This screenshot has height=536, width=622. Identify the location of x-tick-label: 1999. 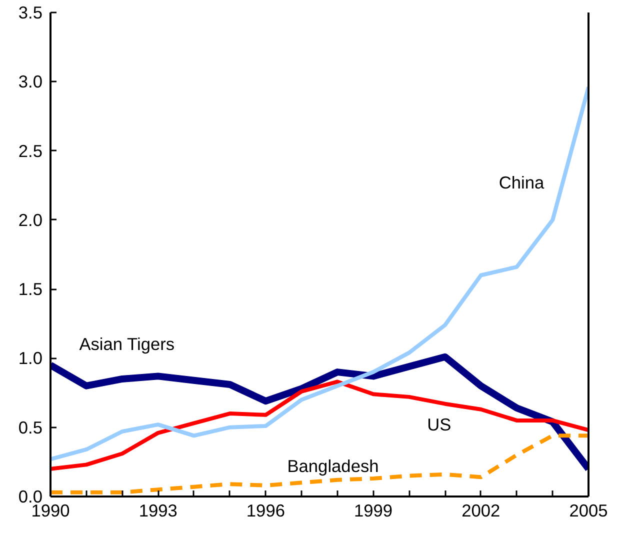
(373, 510).